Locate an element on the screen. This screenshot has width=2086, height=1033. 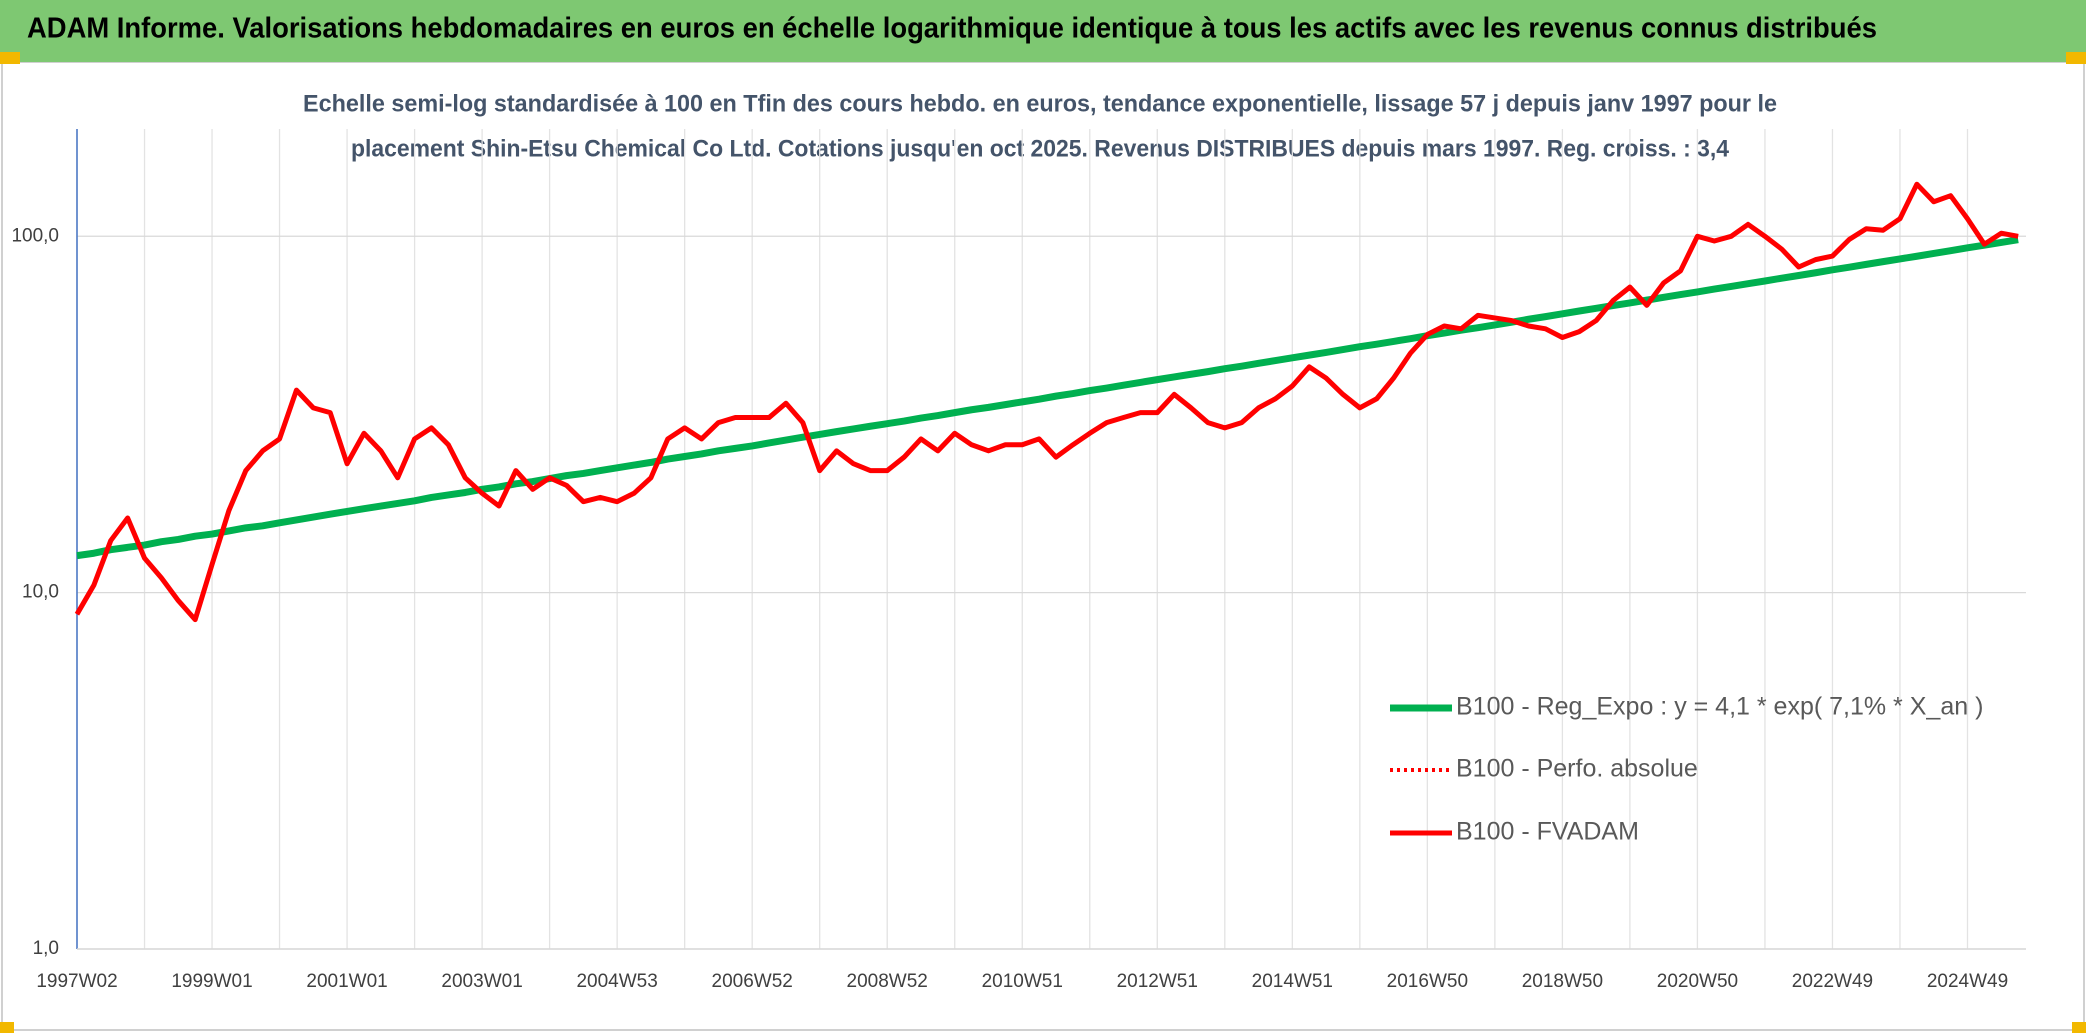
legend-label: B100 - FVADAM is located at coordinates (1547, 832).